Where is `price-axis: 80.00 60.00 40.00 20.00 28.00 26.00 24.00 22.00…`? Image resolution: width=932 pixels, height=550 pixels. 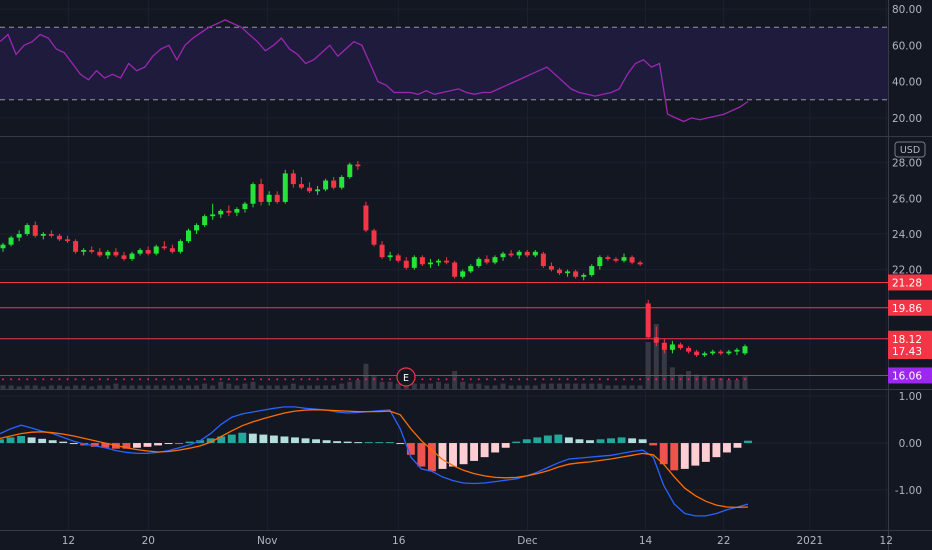
price-axis: 80.00 60.00 40.00 20.00 28.00 26.00 24.00 22.00… is located at coordinates (910, 250).